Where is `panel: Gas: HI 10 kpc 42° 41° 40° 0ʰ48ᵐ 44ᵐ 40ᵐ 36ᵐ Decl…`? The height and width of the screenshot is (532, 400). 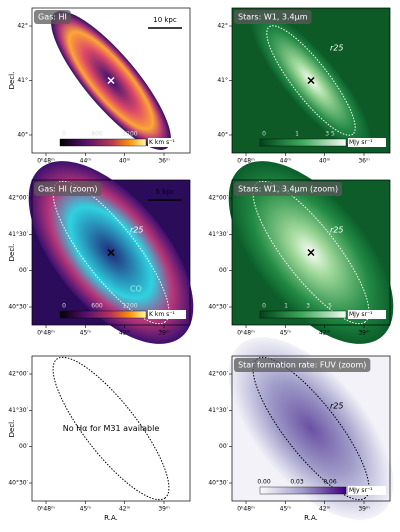 panel: Gas: HI 10 kpc 42° 41° 40° 0ʰ48ᵐ 44ᵐ 40ᵐ 36ᵐ Decl… is located at coordinates (99, 86).